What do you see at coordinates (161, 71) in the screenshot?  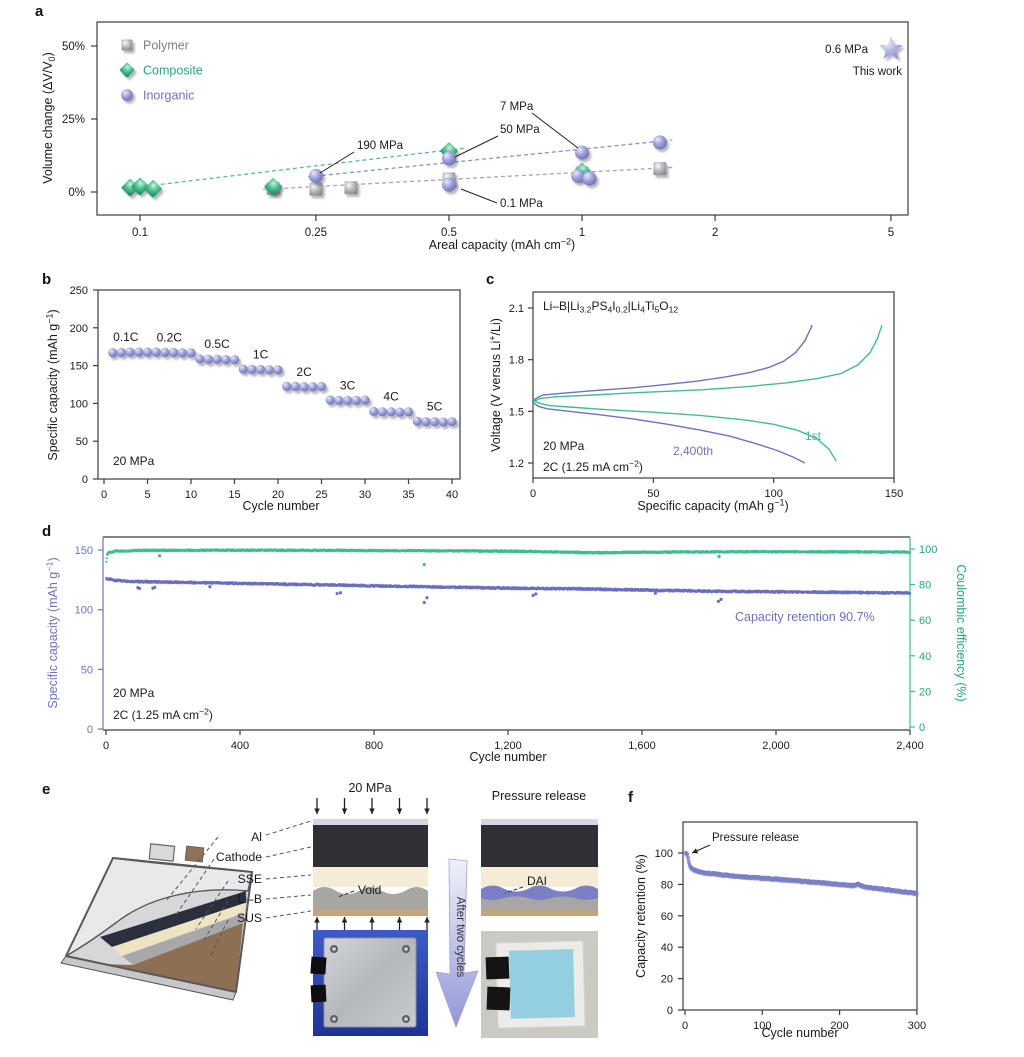 I see `legend: Polymer Composite Inorganic` at bounding box center [161, 71].